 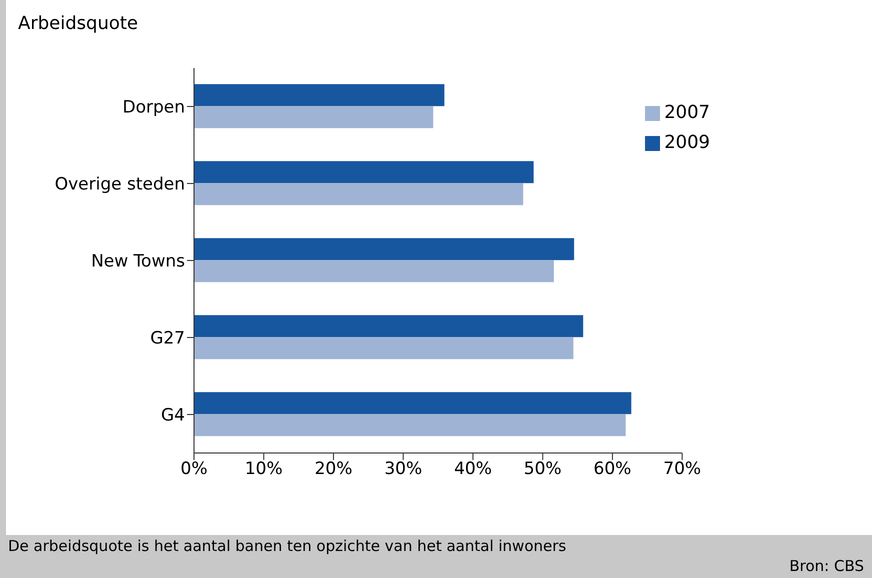 What do you see at coordinates (543, 469) in the screenshot?
I see `x-tick-label: 50%` at bounding box center [543, 469].